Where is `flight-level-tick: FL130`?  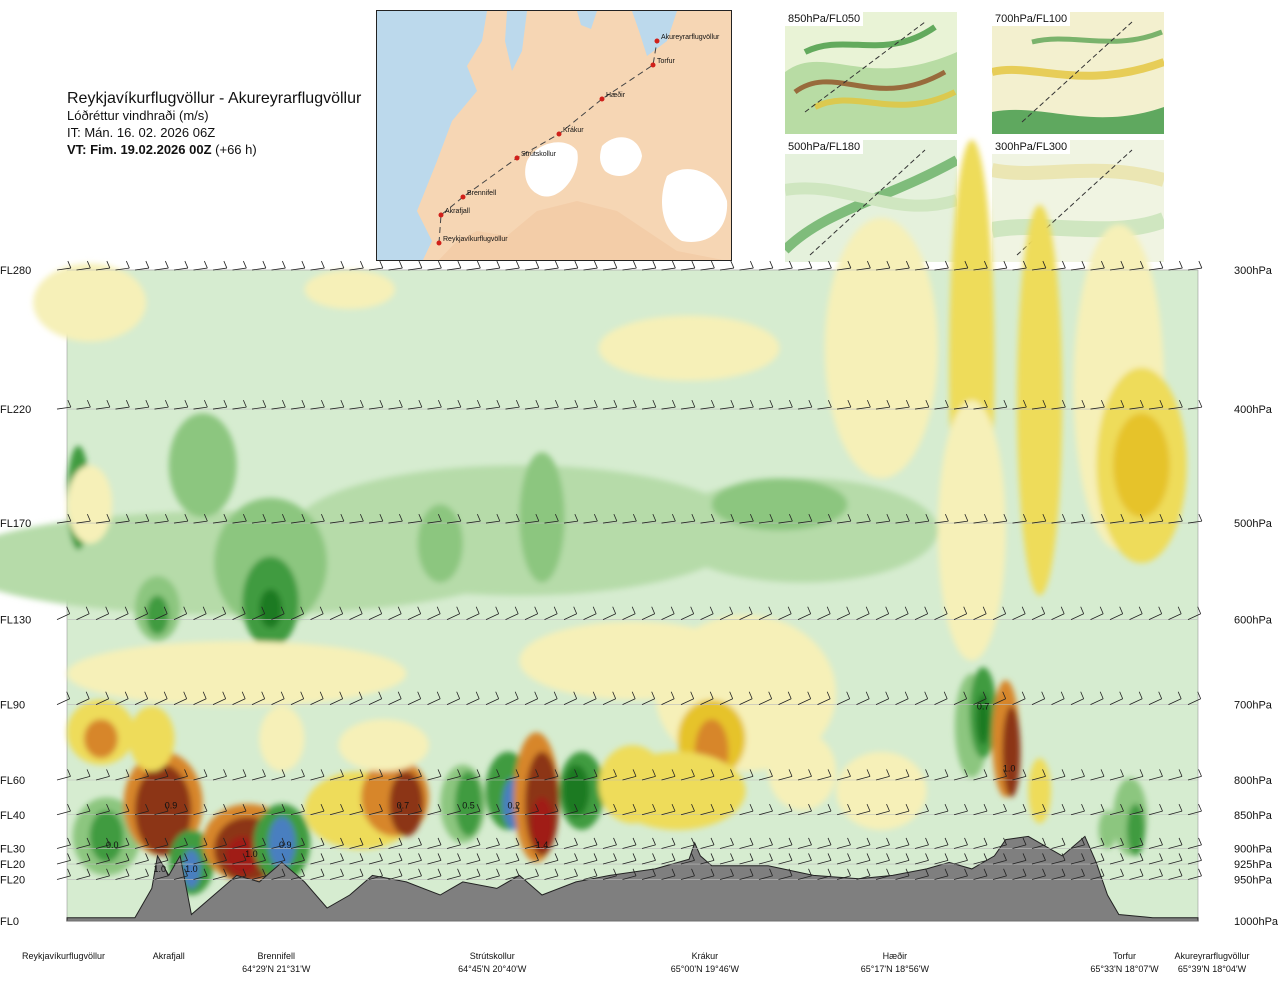
flight-level-tick: FL130 is located at coordinates (15, 621).